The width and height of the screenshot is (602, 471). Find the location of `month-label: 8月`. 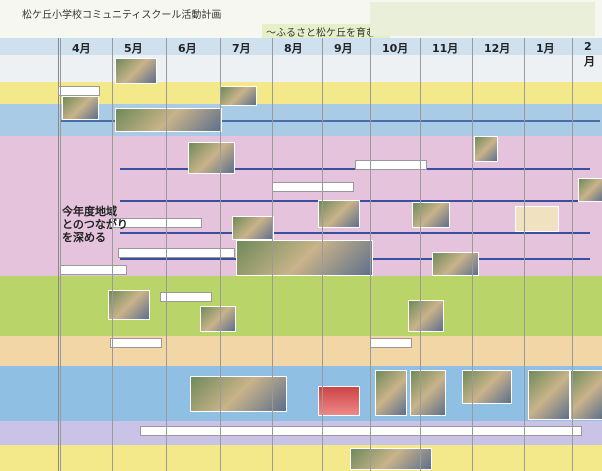

month-label: 8月 is located at coordinates (293, 48).